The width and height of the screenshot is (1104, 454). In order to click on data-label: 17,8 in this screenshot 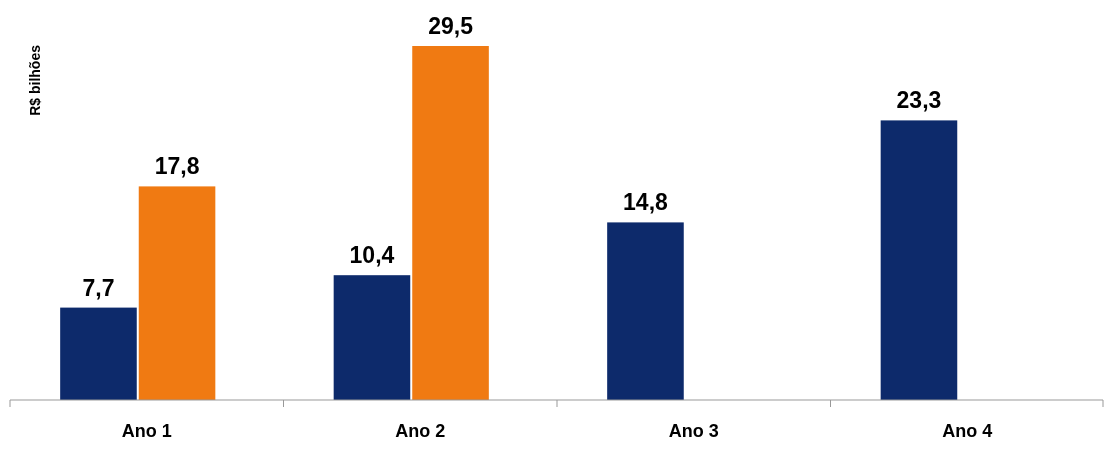, I will do `click(177, 166)`.